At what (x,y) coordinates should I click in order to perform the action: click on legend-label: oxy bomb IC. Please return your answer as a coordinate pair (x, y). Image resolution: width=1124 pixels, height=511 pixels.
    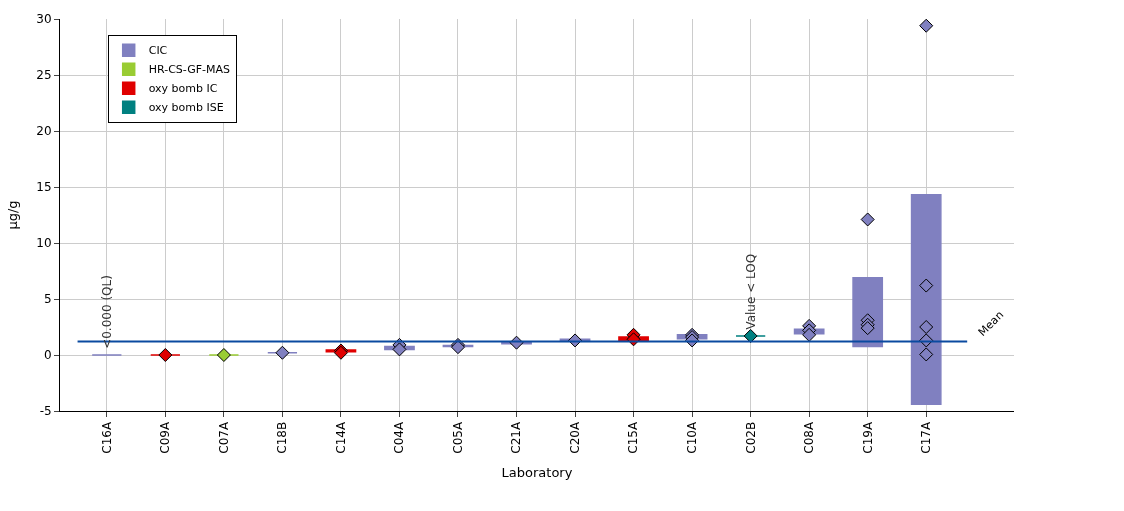
    Looking at the image, I should click on (183, 89).